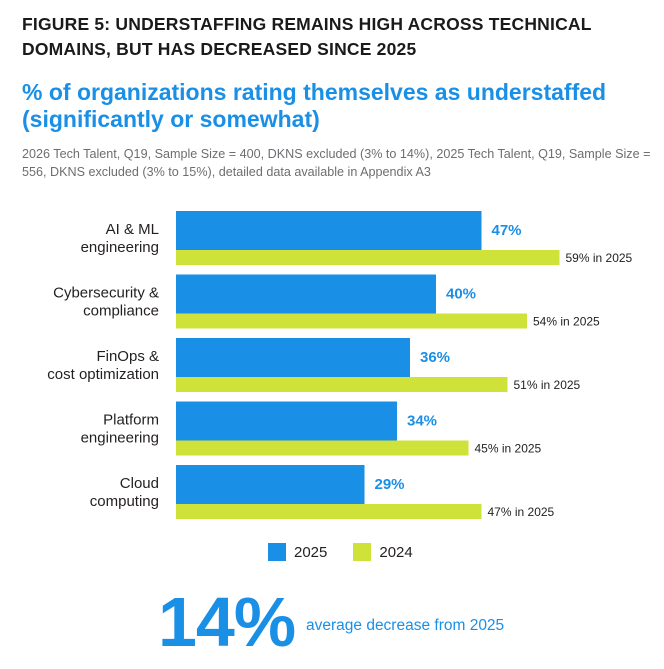 This screenshot has width=664, height=669. What do you see at coordinates (131, 420) in the screenshot?
I see `category-label-3-line-0: Platform` at bounding box center [131, 420].